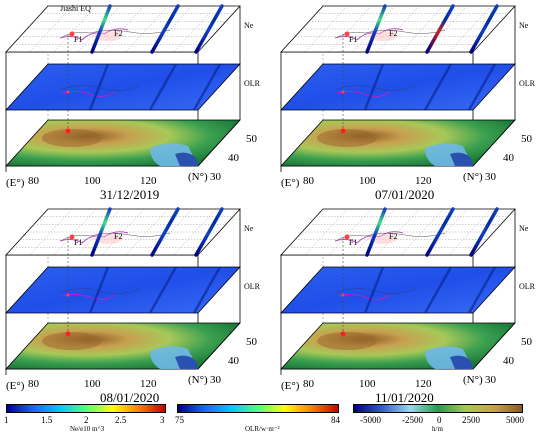  Describe the element at coordinates (6, 420) in the screenshot. I see `ne-tick-0: 1` at that location.